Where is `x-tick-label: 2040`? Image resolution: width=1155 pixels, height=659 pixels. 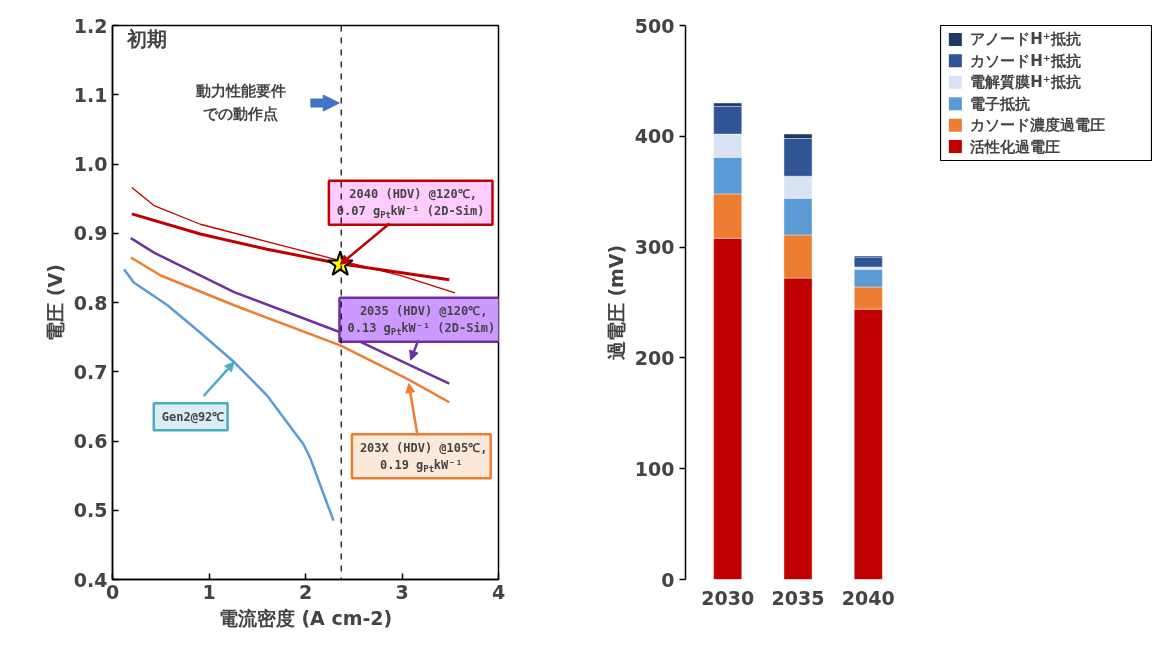 x-tick-label: 2040 is located at coordinates (868, 597).